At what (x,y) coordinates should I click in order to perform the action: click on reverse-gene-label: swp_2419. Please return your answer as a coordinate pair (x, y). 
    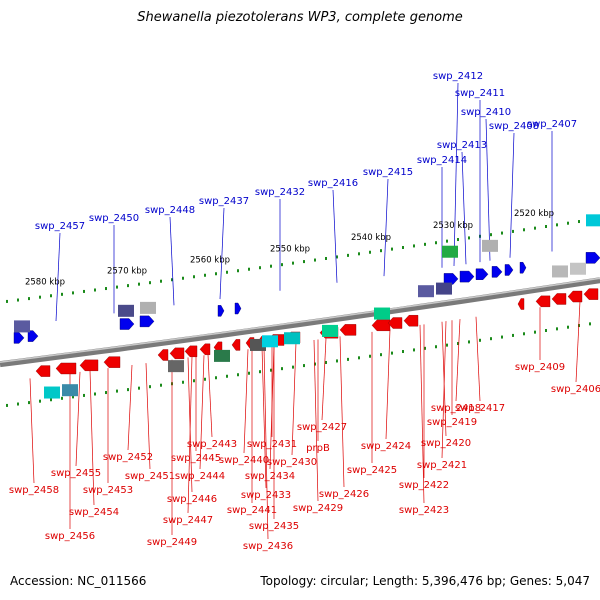
    Looking at the image, I should click on (452, 422).